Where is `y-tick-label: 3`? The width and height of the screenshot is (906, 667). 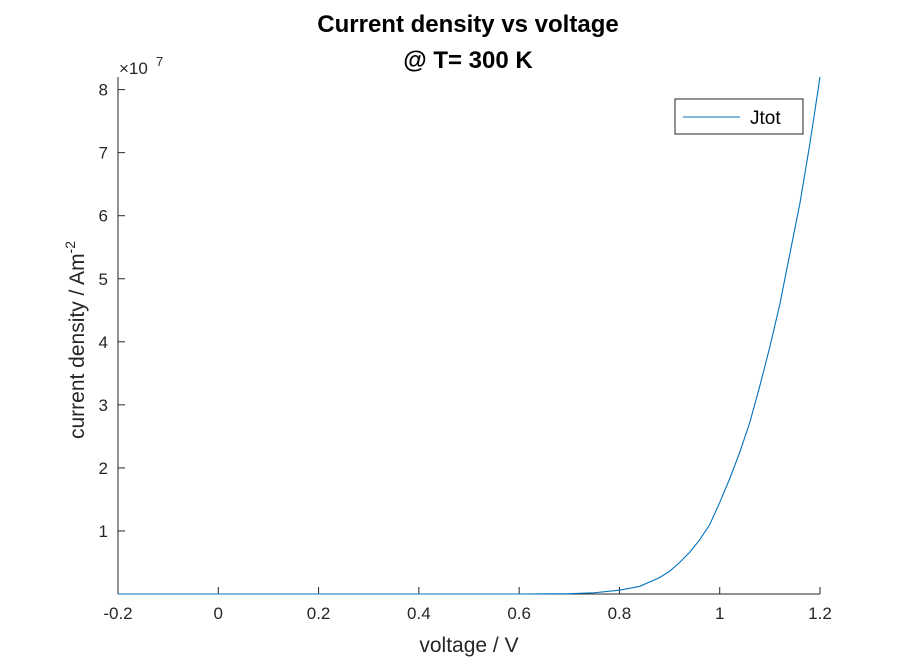
y-tick-label: 3 is located at coordinates (103, 405).